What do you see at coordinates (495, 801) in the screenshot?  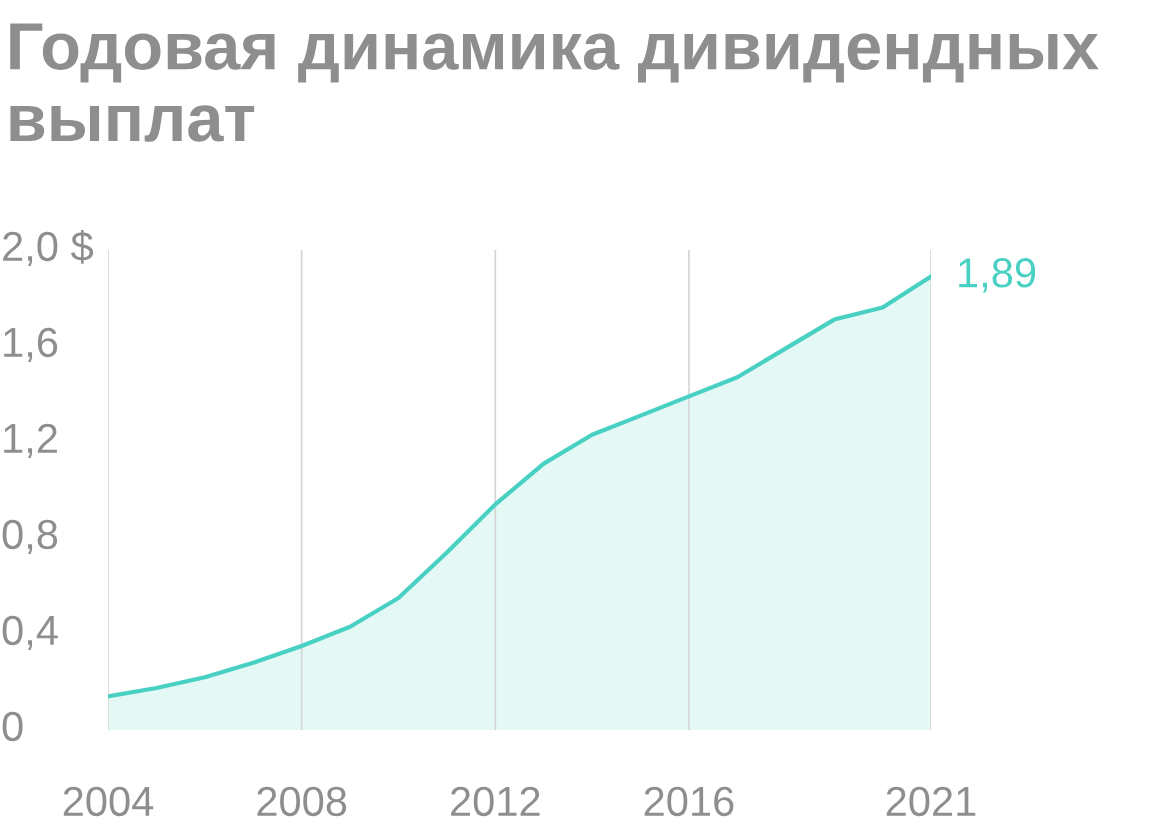 I see `x-tick-label: 2012` at bounding box center [495, 801].